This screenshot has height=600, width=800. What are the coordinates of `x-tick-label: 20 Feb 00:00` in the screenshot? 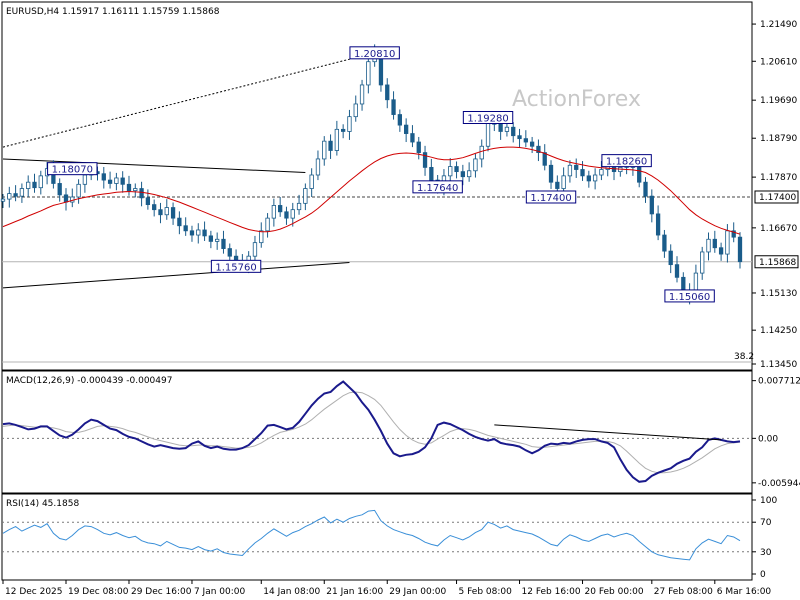 It's located at (614, 592).